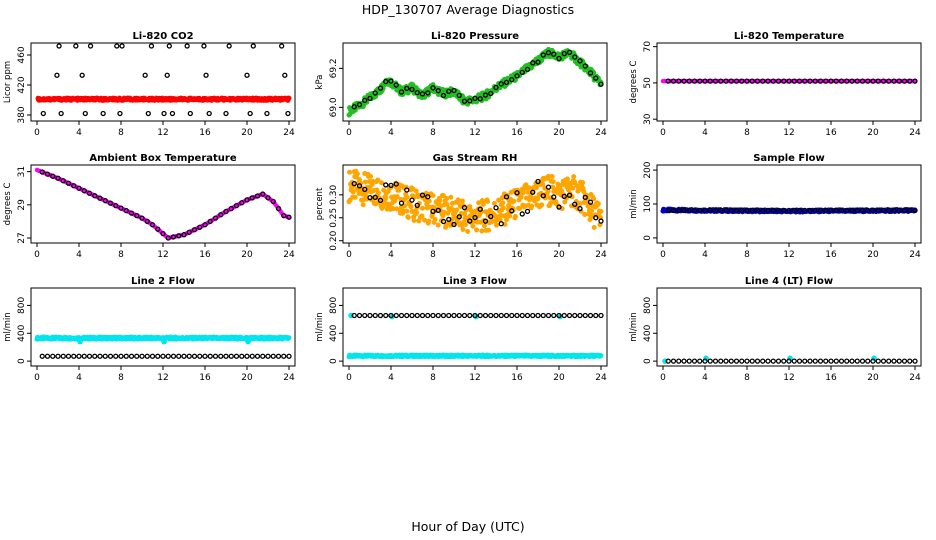  I want to click on y-tick-label: 400, so click(648, 332).